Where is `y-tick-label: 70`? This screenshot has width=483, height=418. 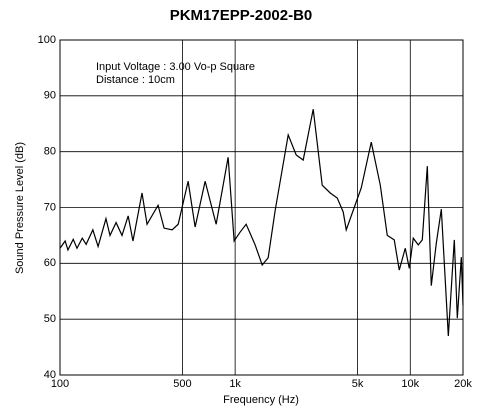 y-tick-label: 70 is located at coordinates (50, 207).